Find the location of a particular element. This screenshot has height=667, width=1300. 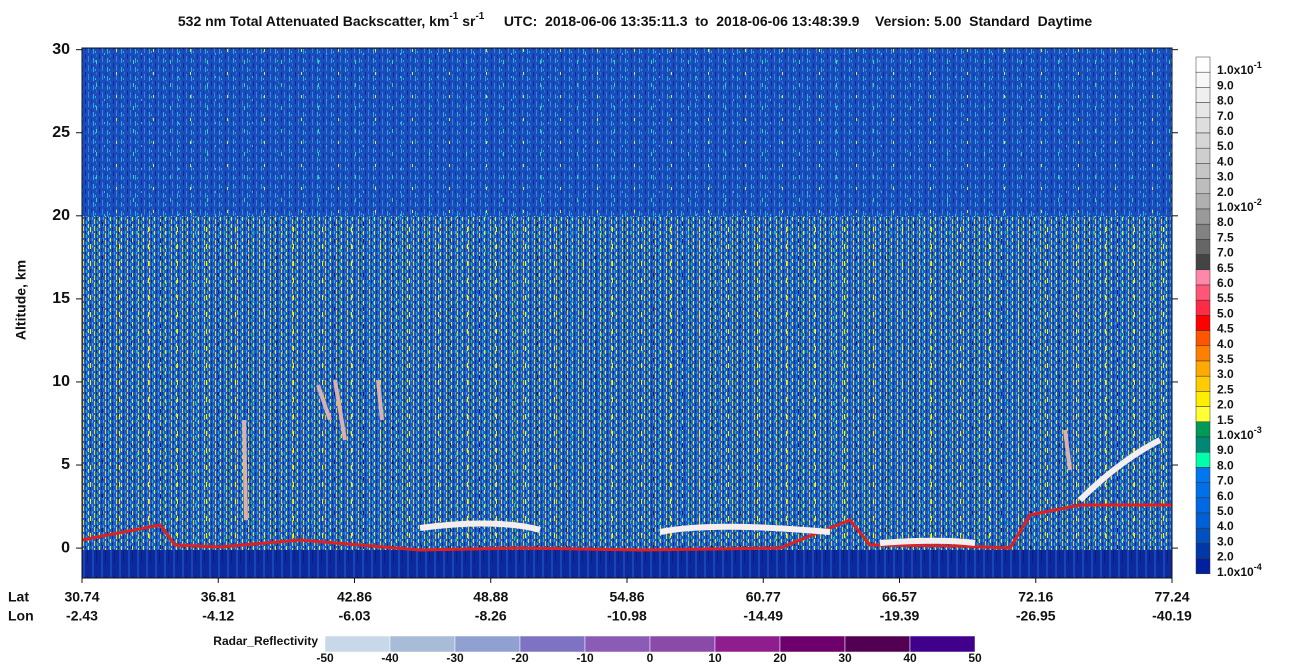

colorbar-exp: -1 is located at coordinates (1258, 66).